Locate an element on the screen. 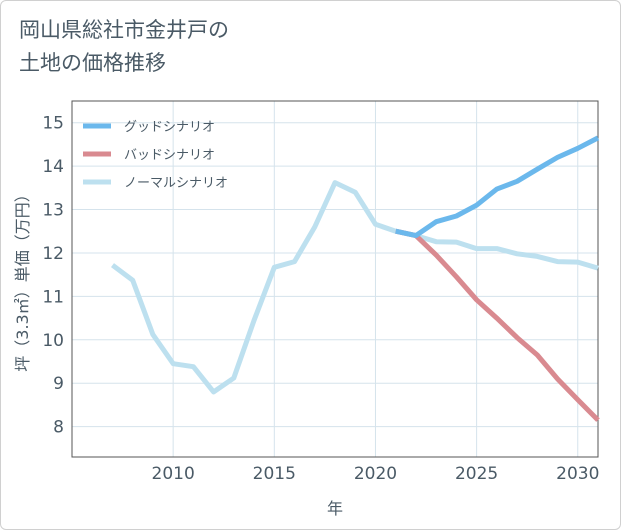 This screenshot has height=530, width=621. x-tick-label: 2025 is located at coordinates (476, 474).